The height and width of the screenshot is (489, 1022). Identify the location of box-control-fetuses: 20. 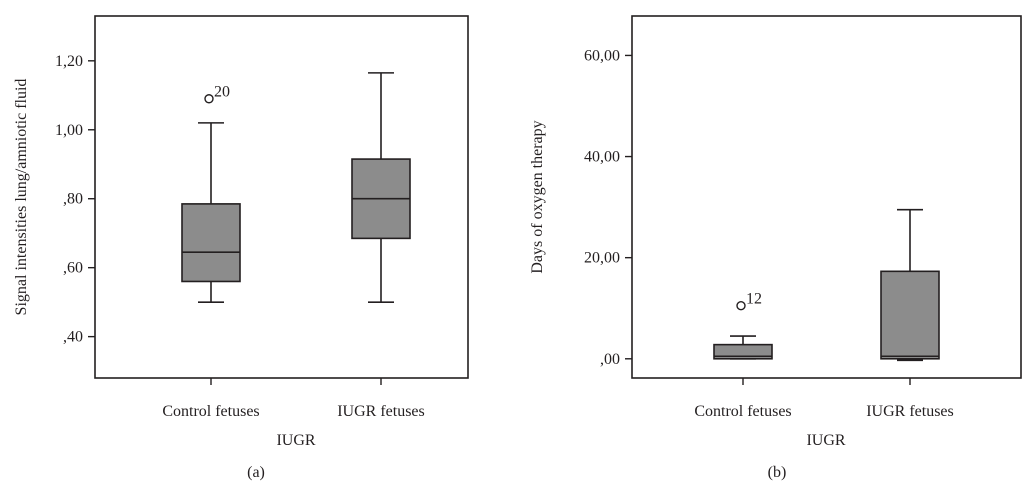
(211, 193).